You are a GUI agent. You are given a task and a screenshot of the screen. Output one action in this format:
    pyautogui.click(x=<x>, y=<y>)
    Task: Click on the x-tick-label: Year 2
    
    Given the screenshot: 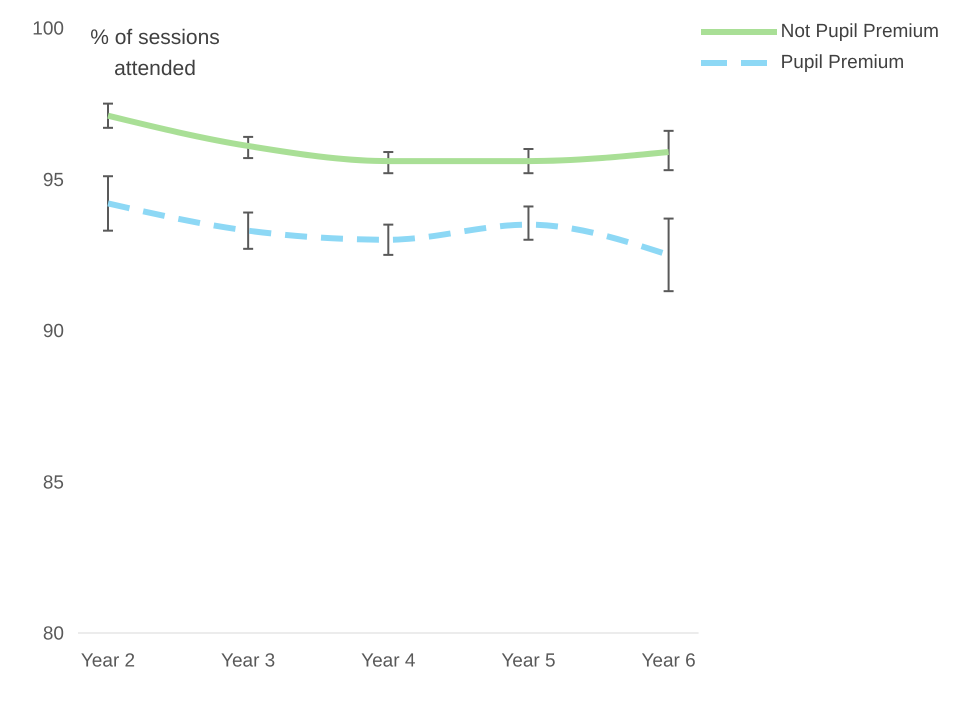 What is the action you would take?
    pyautogui.click(x=108, y=661)
    